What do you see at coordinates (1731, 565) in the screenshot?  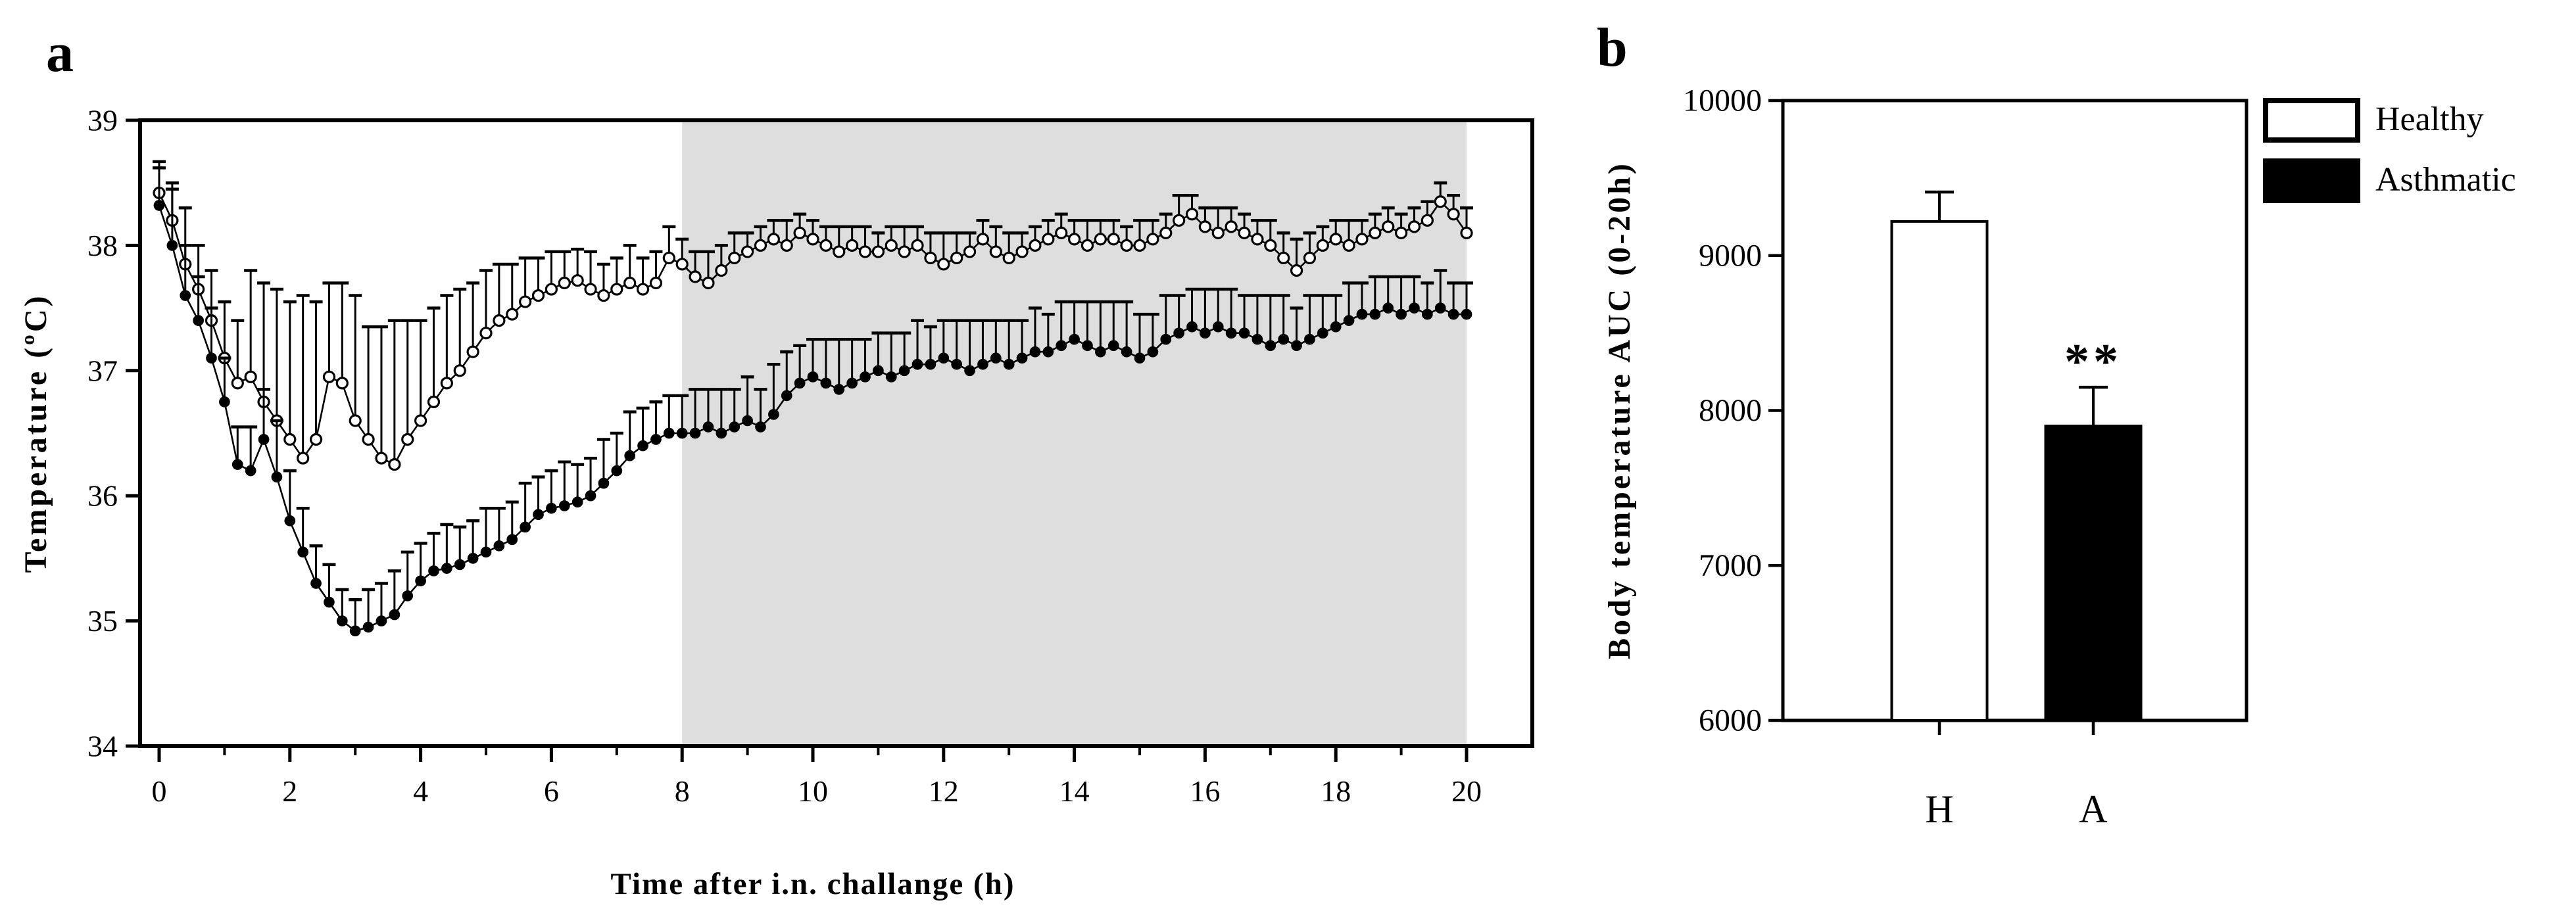 I see `y-tick-label: 7000` at bounding box center [1731, 565].